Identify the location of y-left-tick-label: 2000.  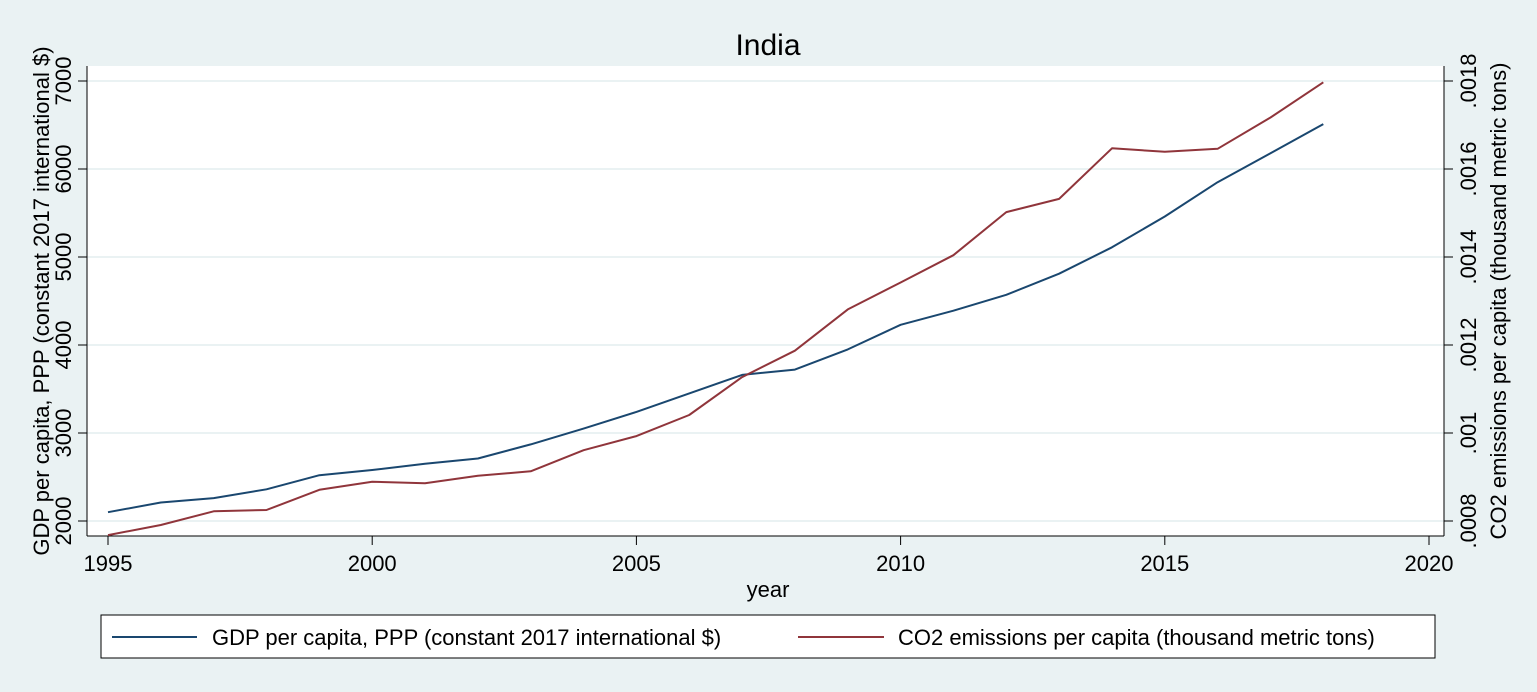
(63, 521).